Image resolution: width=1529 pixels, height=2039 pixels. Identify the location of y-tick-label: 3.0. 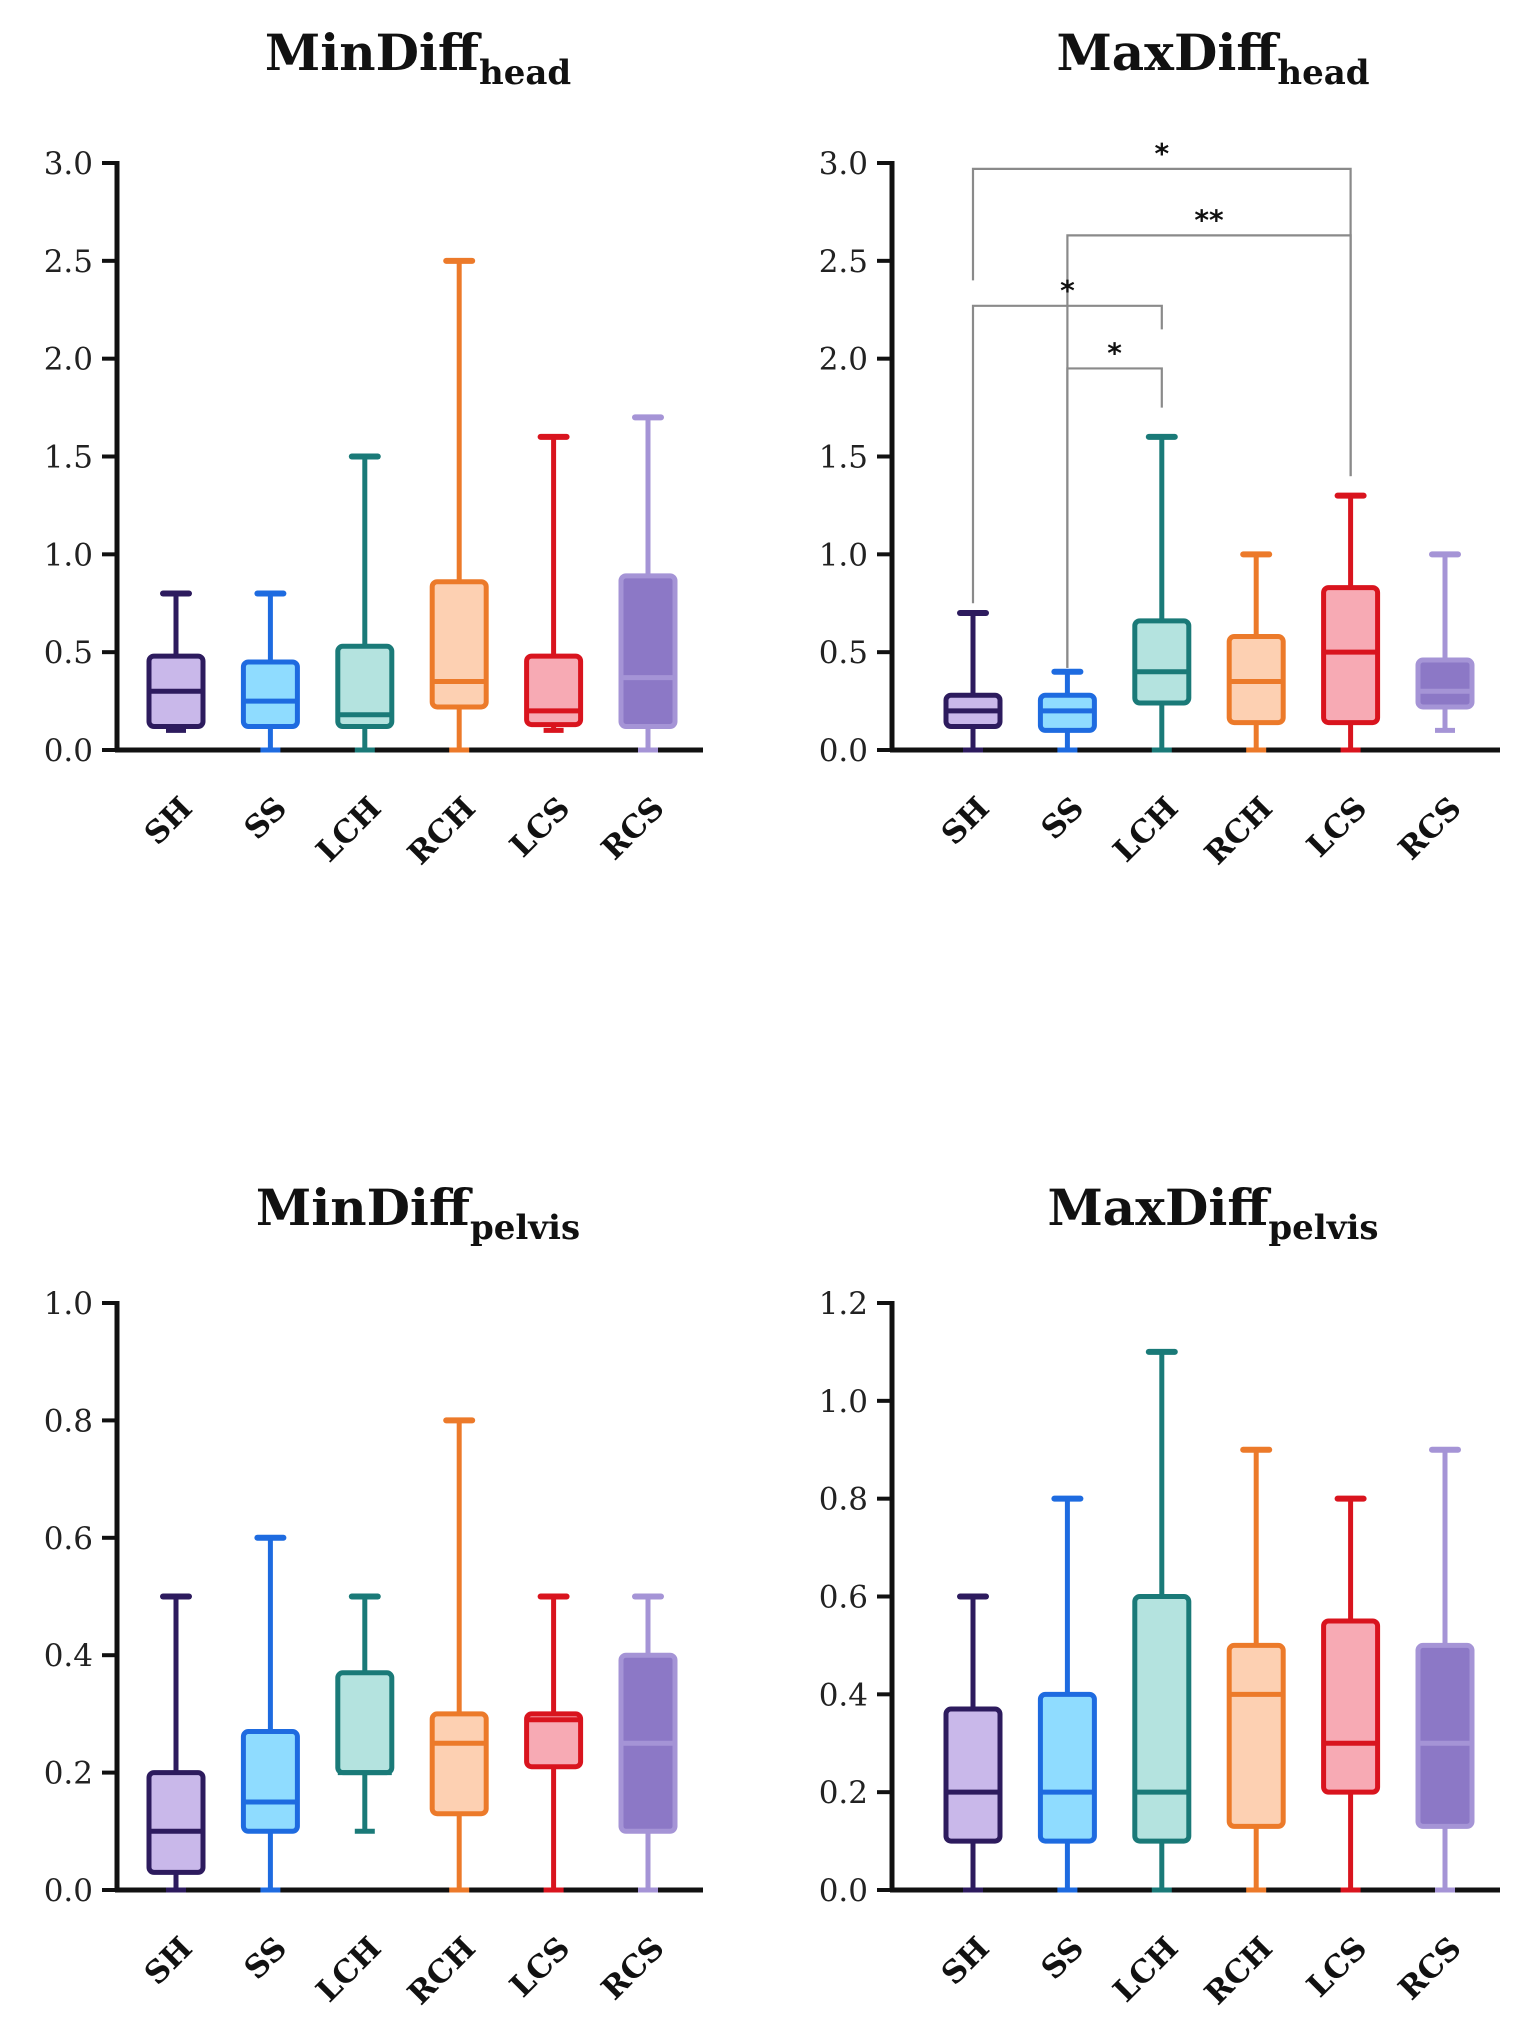
(68, 164).